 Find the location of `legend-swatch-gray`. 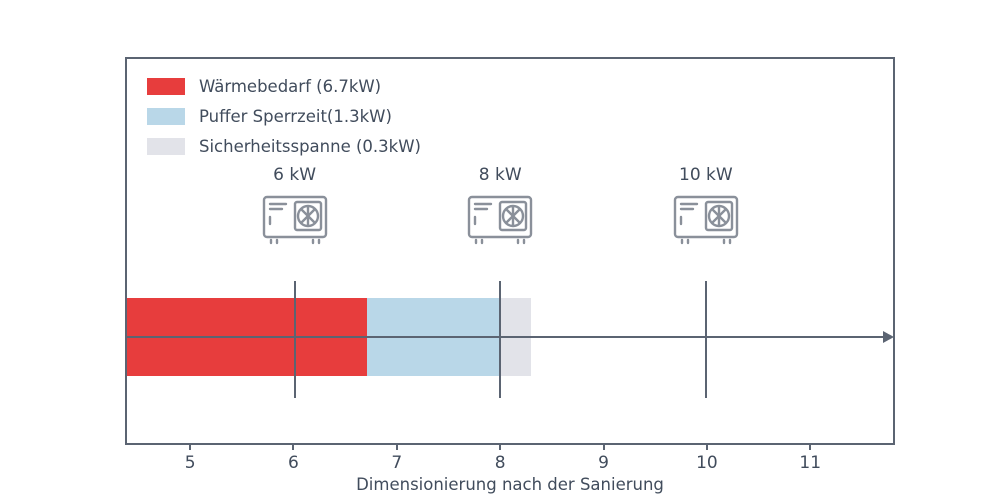

legend-swatch-gray is located at coordinates (166, 146).